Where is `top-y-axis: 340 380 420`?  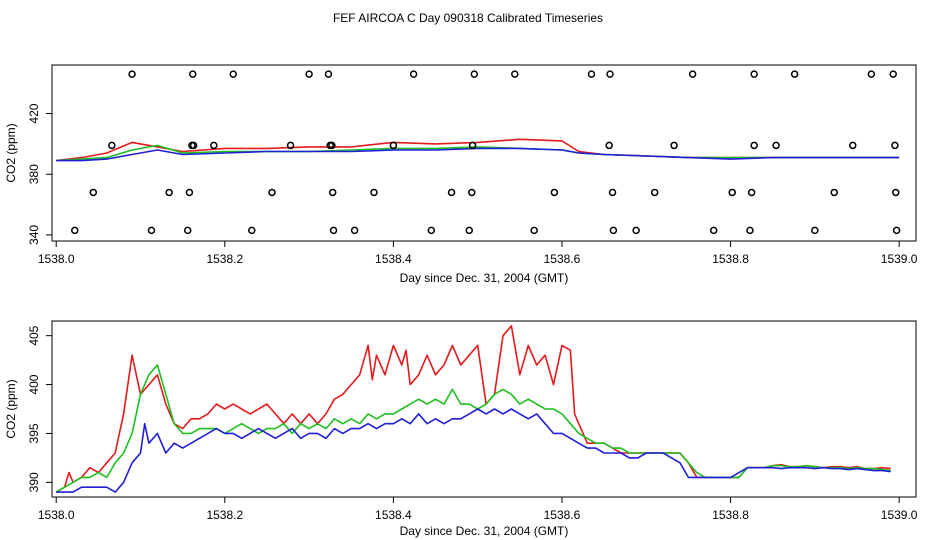
top-y-axis: 340 380 420 is located at coordinates (39, 174).